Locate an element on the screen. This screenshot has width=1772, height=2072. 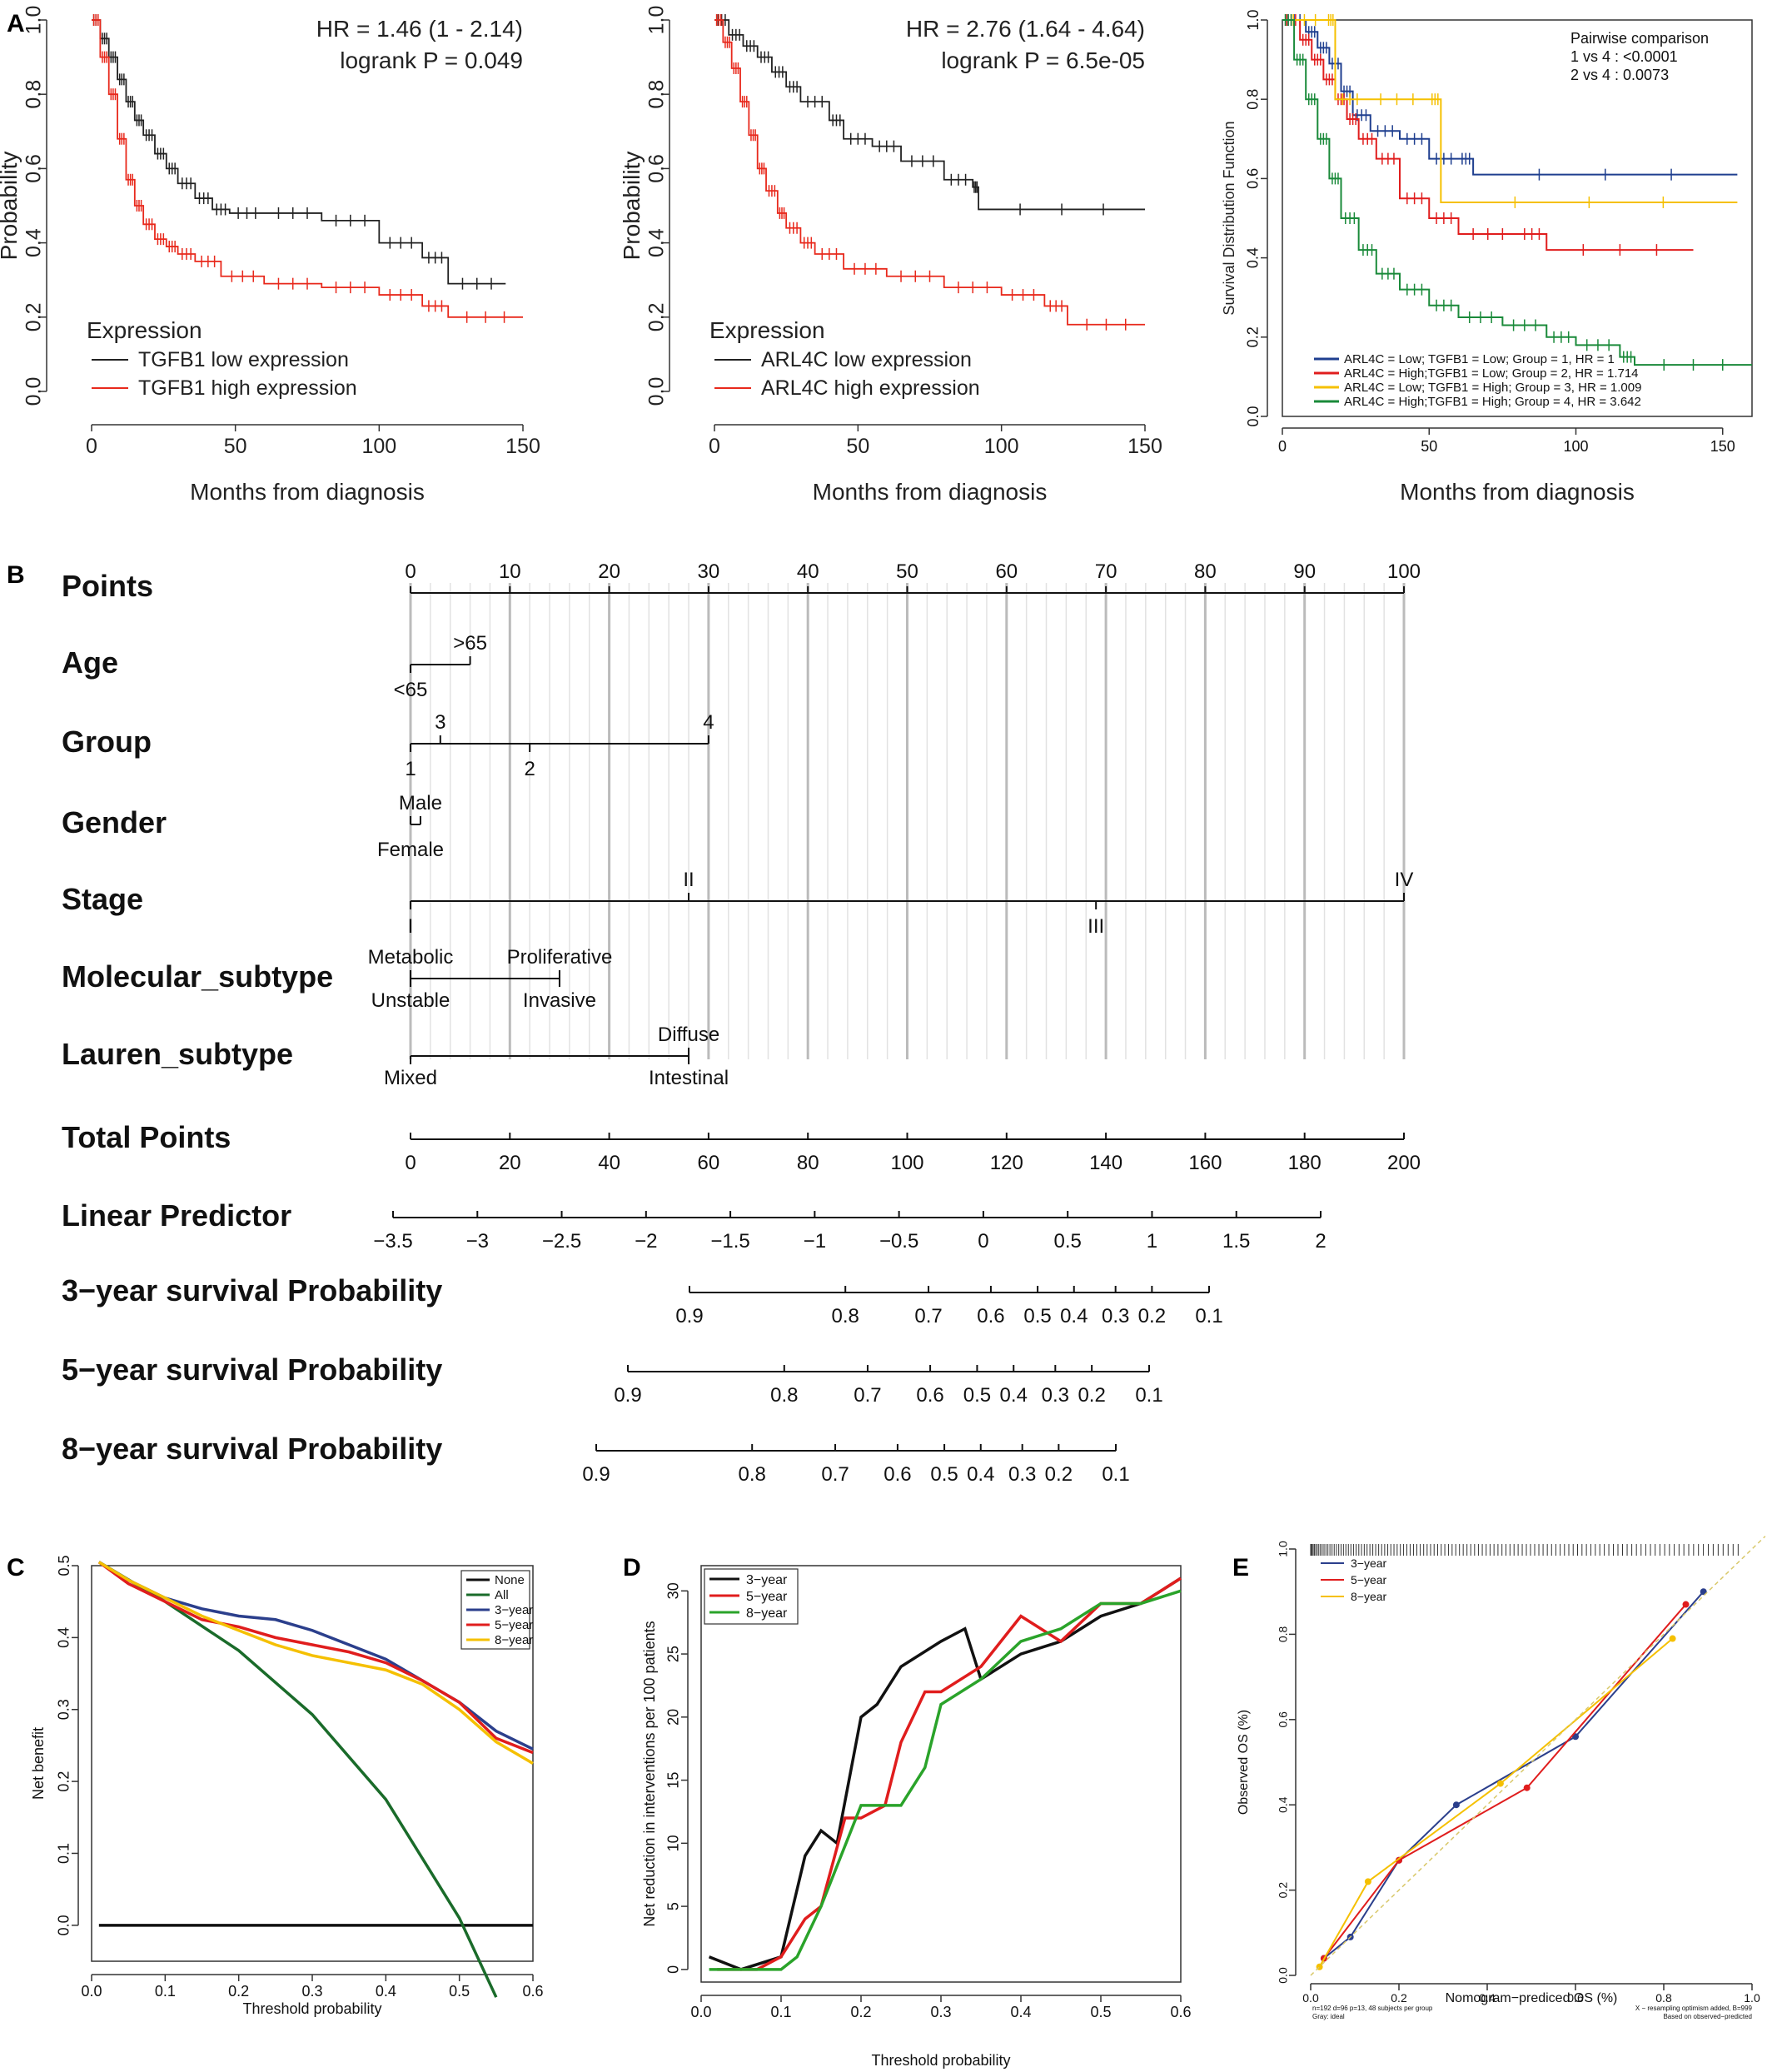
x-axis-label: Months from diagnosis is located at coordinates (307, 492).